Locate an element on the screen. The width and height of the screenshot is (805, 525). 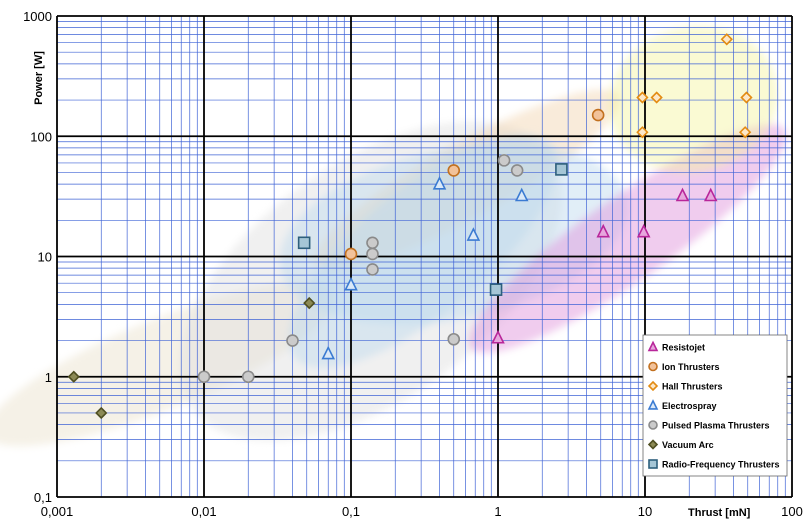
legend-marker-vacuum-arc is located at coordinates (653, 444).